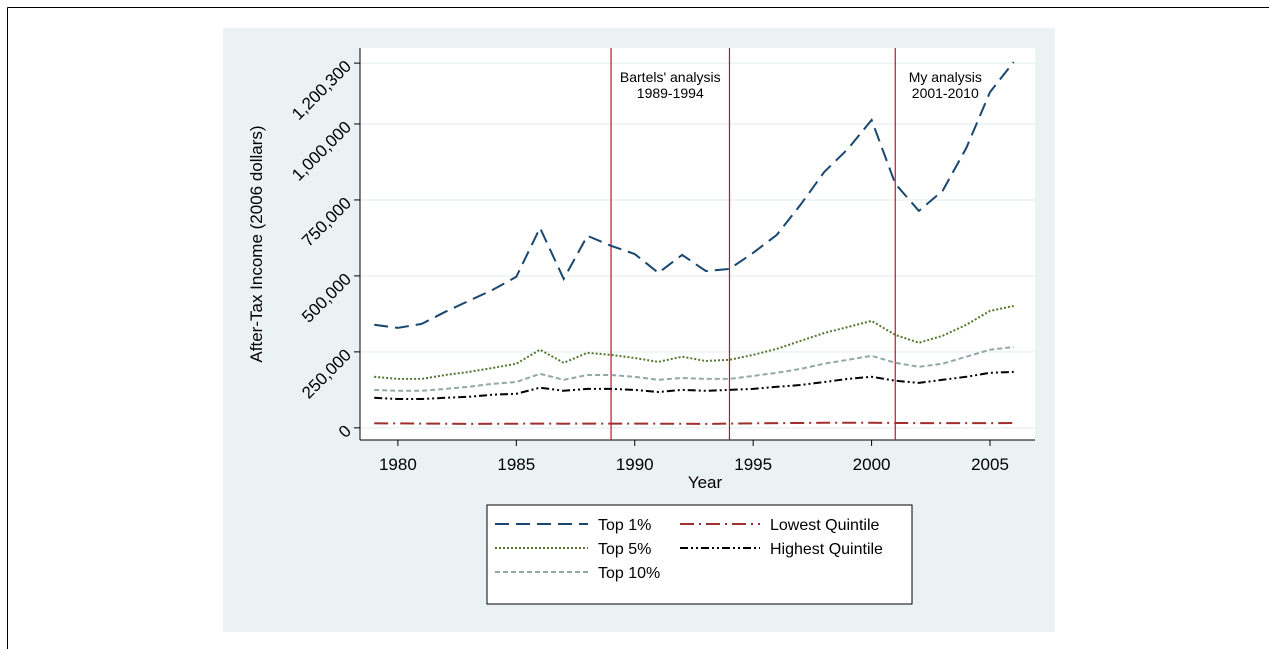 This screenshot has width=1269, height=649. I want to click on x-tick-label: 2005, so click(990, 464).